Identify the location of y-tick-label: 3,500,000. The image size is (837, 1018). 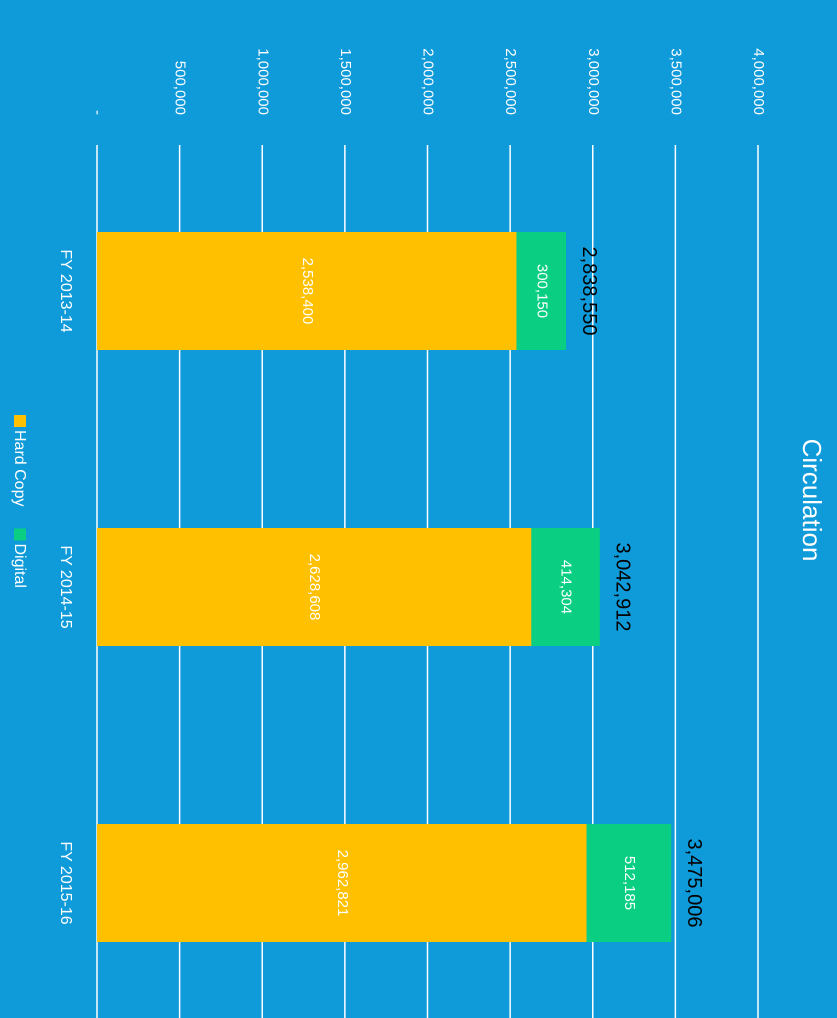
(675, 81).